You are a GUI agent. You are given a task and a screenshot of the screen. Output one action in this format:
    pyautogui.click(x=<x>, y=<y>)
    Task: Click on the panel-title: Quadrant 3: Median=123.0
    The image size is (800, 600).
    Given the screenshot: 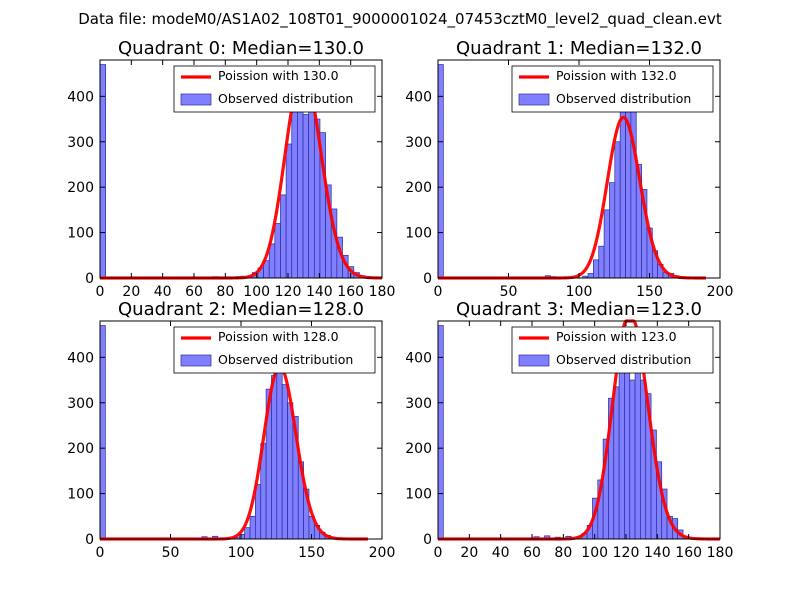 What is the action you would take?
    pyautogui.click(x=579, y=309)
    